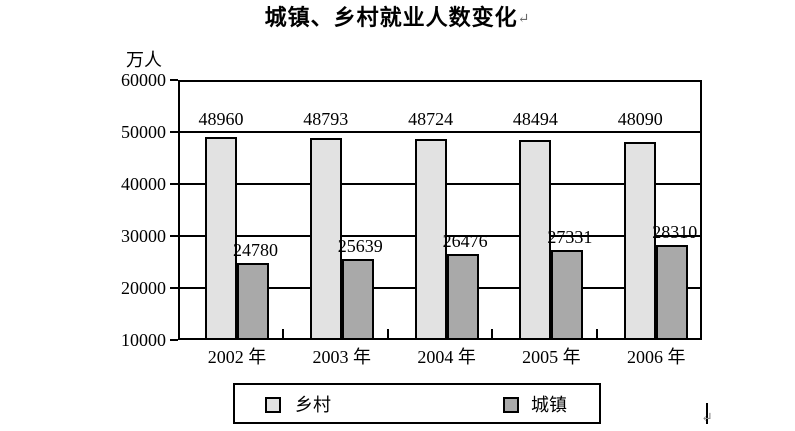 Image resolution: width=795 pixels, height=431 pixels. I want to click on y-axis-tick-label-40000: 40000, so click(143, 184).